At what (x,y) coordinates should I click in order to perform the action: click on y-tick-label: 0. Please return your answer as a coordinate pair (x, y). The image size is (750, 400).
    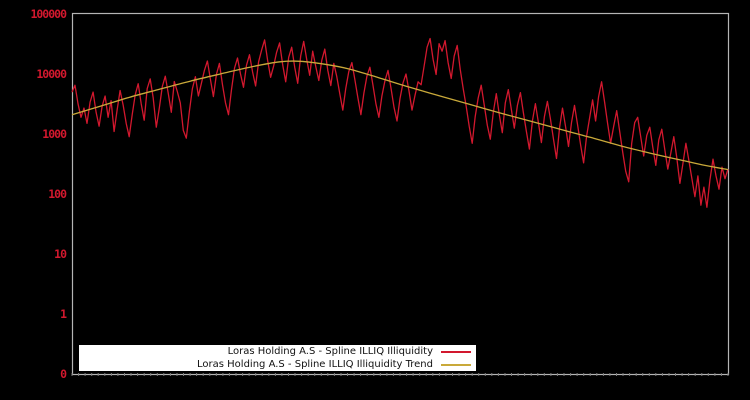
    Looking at the image, I should click on (63, 374).